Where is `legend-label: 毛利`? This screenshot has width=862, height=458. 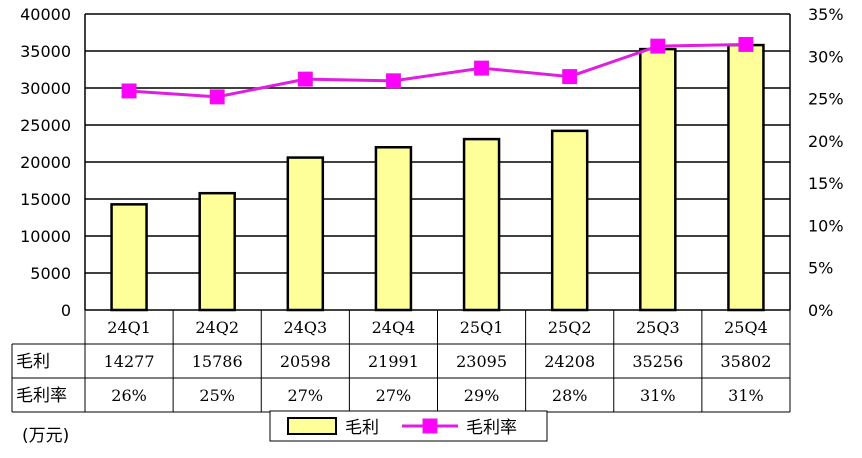
legend-label: 毛利 is located at coordinates (362, 428).